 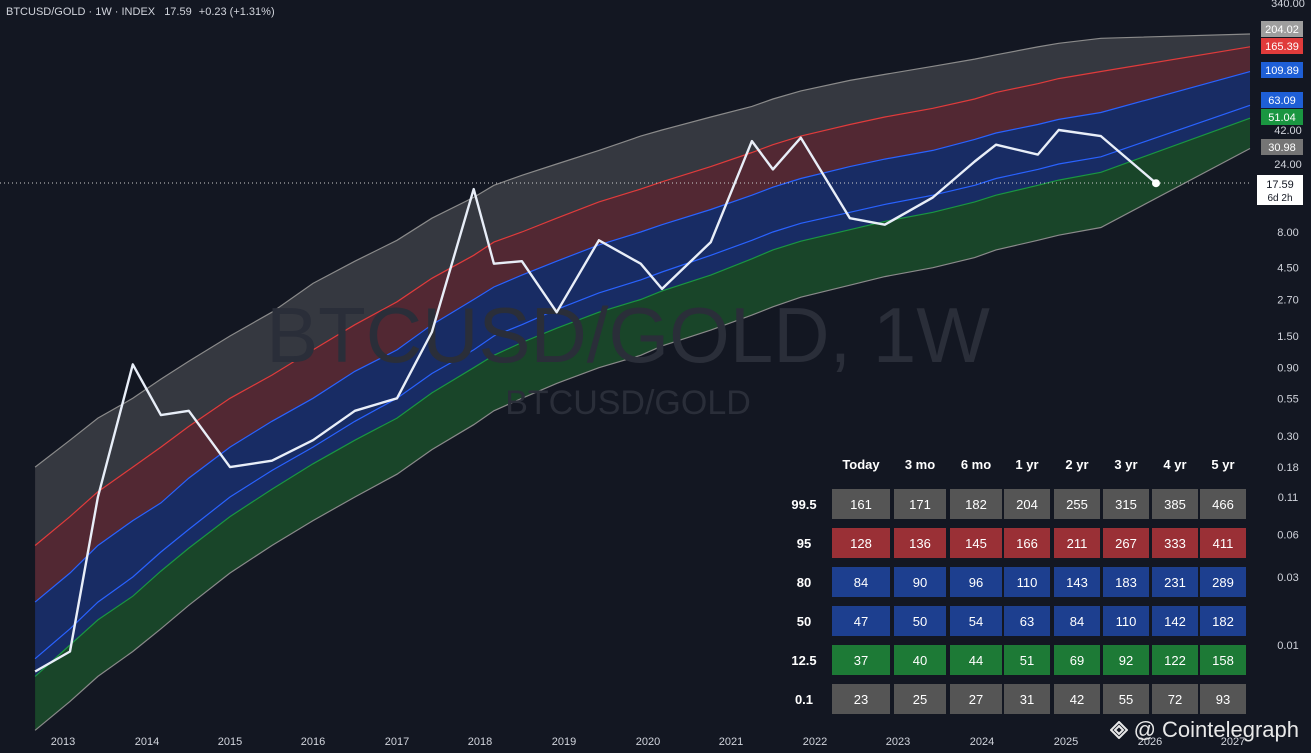 I want to click on price-tag-label: 204.02, so click(x=1282, y=30).